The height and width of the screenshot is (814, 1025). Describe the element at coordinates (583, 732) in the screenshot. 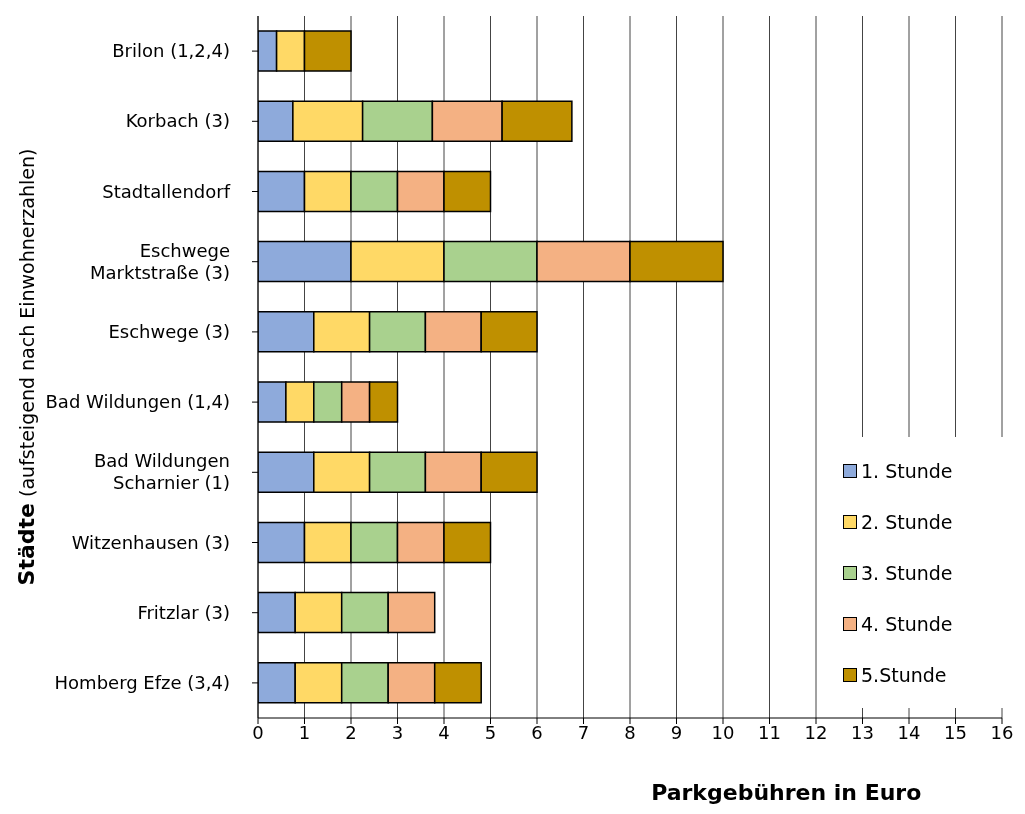

I see `x-tick-label: 7` at that location.